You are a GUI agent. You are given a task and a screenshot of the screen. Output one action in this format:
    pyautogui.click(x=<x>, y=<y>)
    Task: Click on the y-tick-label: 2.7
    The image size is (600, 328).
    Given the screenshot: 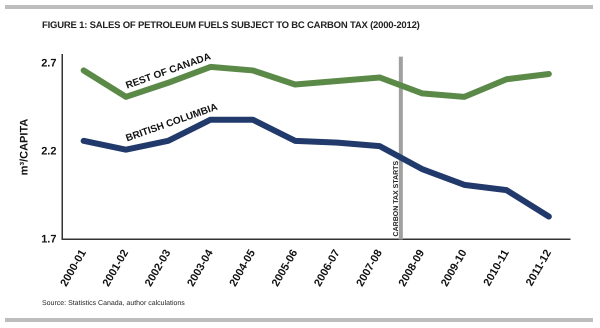 What is the action you would take?
    pyautogui.click(x=48, y=63)
    